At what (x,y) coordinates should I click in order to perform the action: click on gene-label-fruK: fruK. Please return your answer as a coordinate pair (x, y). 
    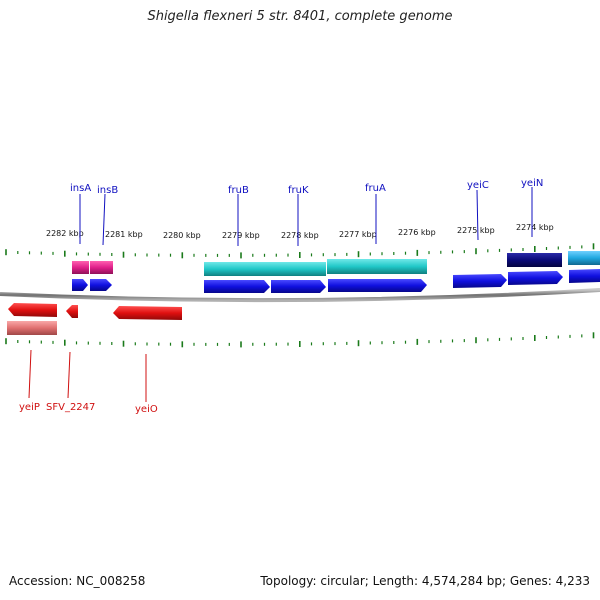
    Looking at the image, I should click on (298, 190).